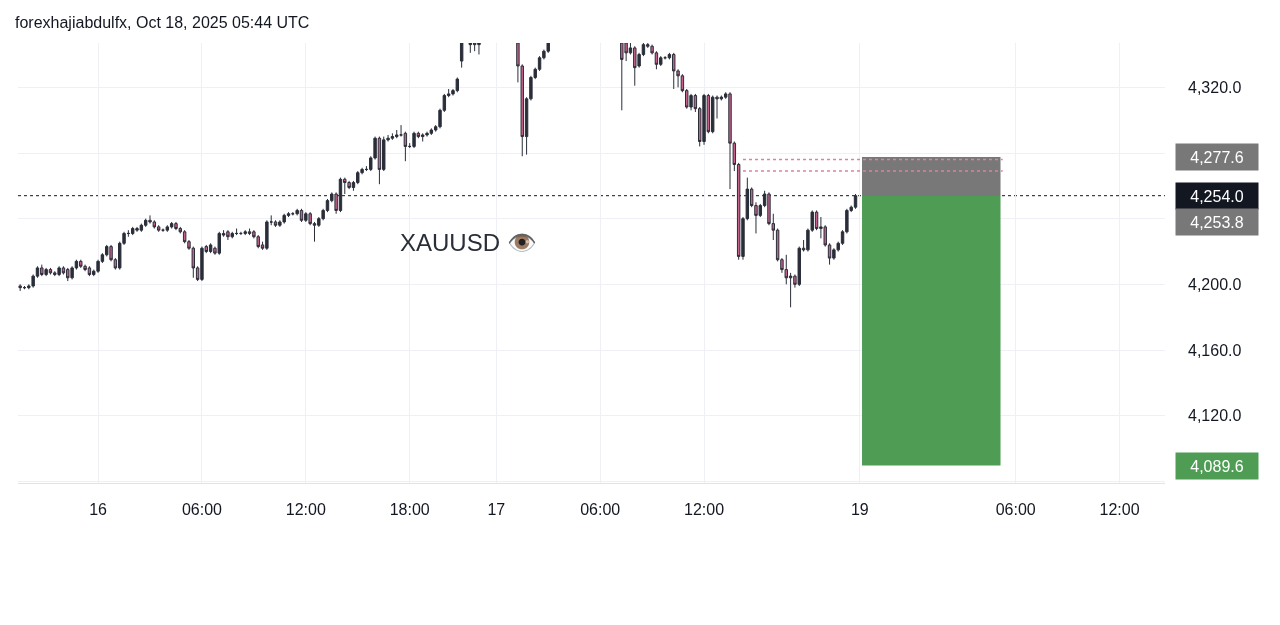 Image resolution: width=1280 pixels, height=625 pixels. What do you see at coordinates (1217, 466) in the screenshot?
I see `text: 4,089.6` at bounding box center [1217, 466].